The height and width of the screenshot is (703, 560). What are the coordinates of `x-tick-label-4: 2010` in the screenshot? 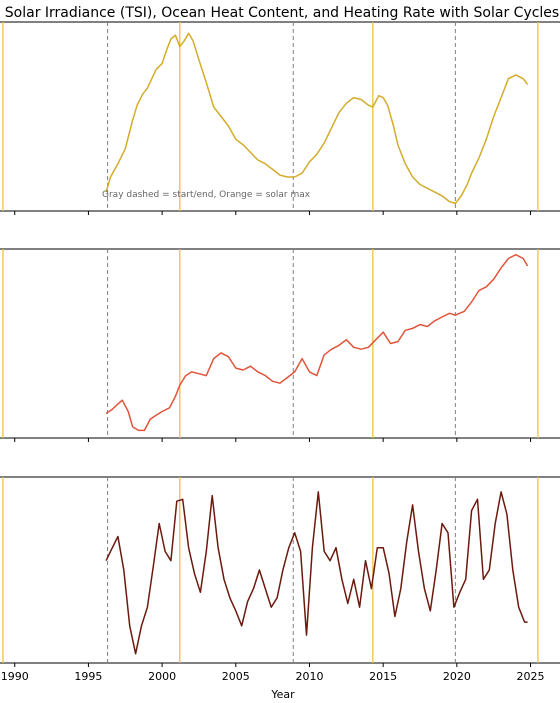 It's located at (309, 676).